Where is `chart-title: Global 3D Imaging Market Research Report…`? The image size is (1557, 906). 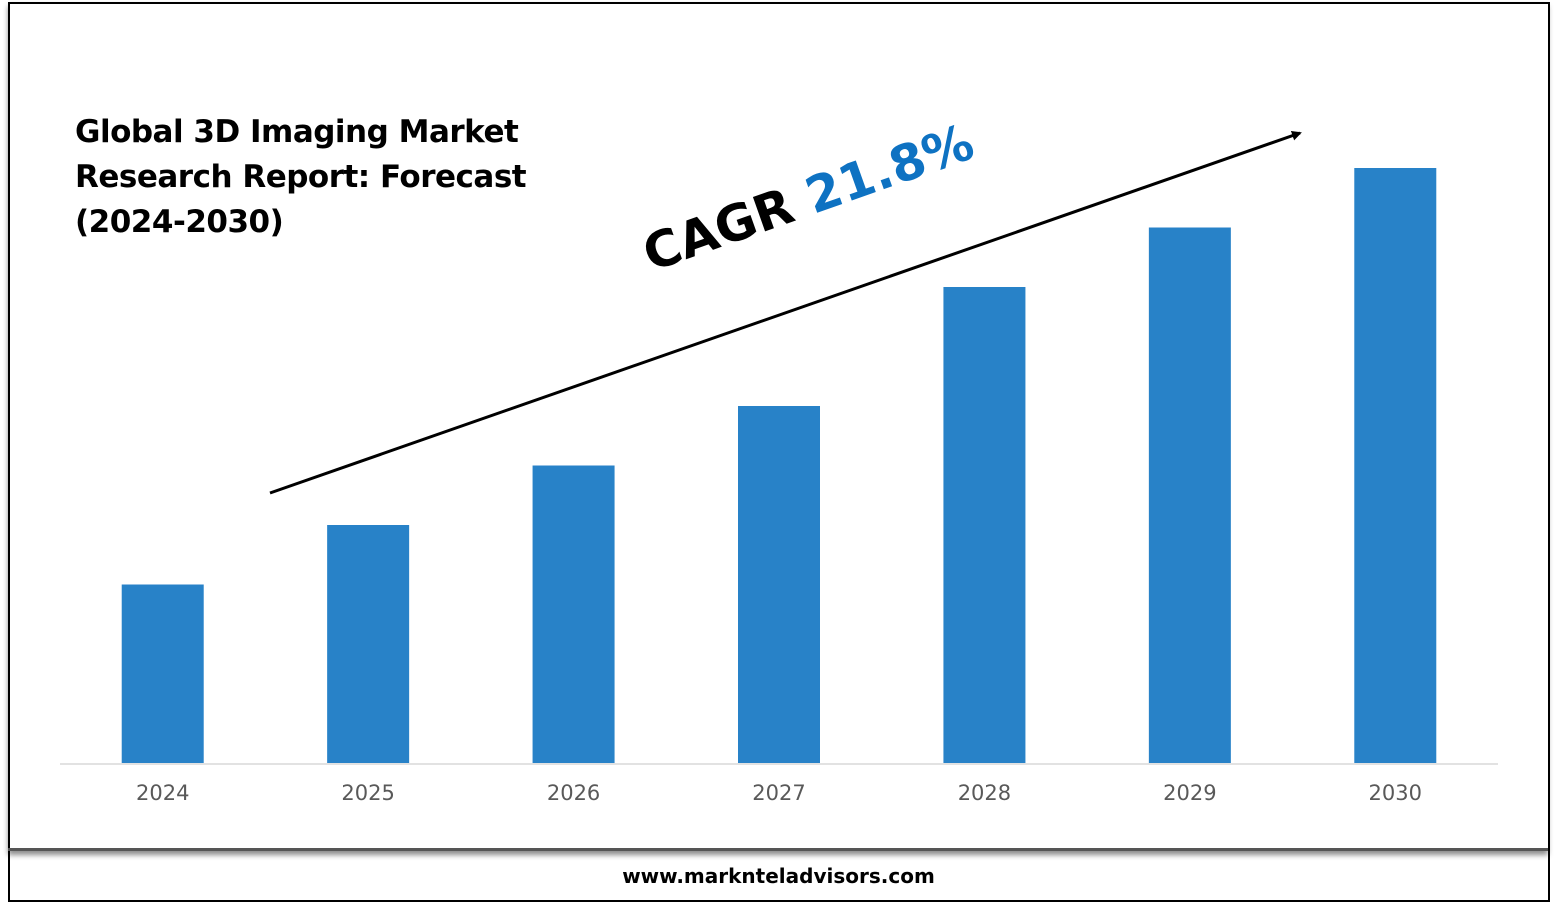 chart-title: Global 3D Imaging Market Research Report… is located at coordinates (301, 177).